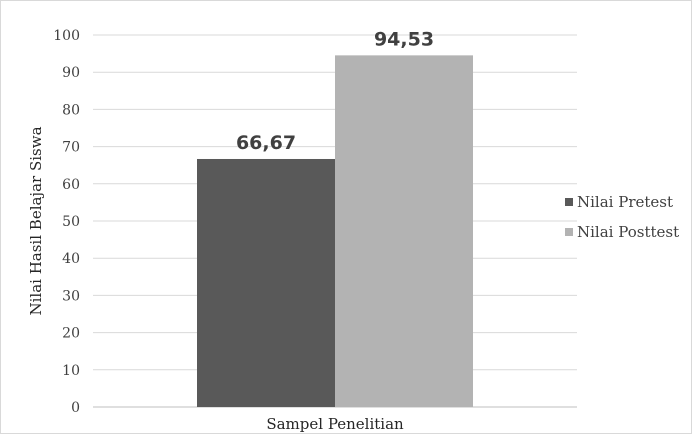 The image size is (692, 435). I want to click on y-tick-label: 0, so click(75, 408).